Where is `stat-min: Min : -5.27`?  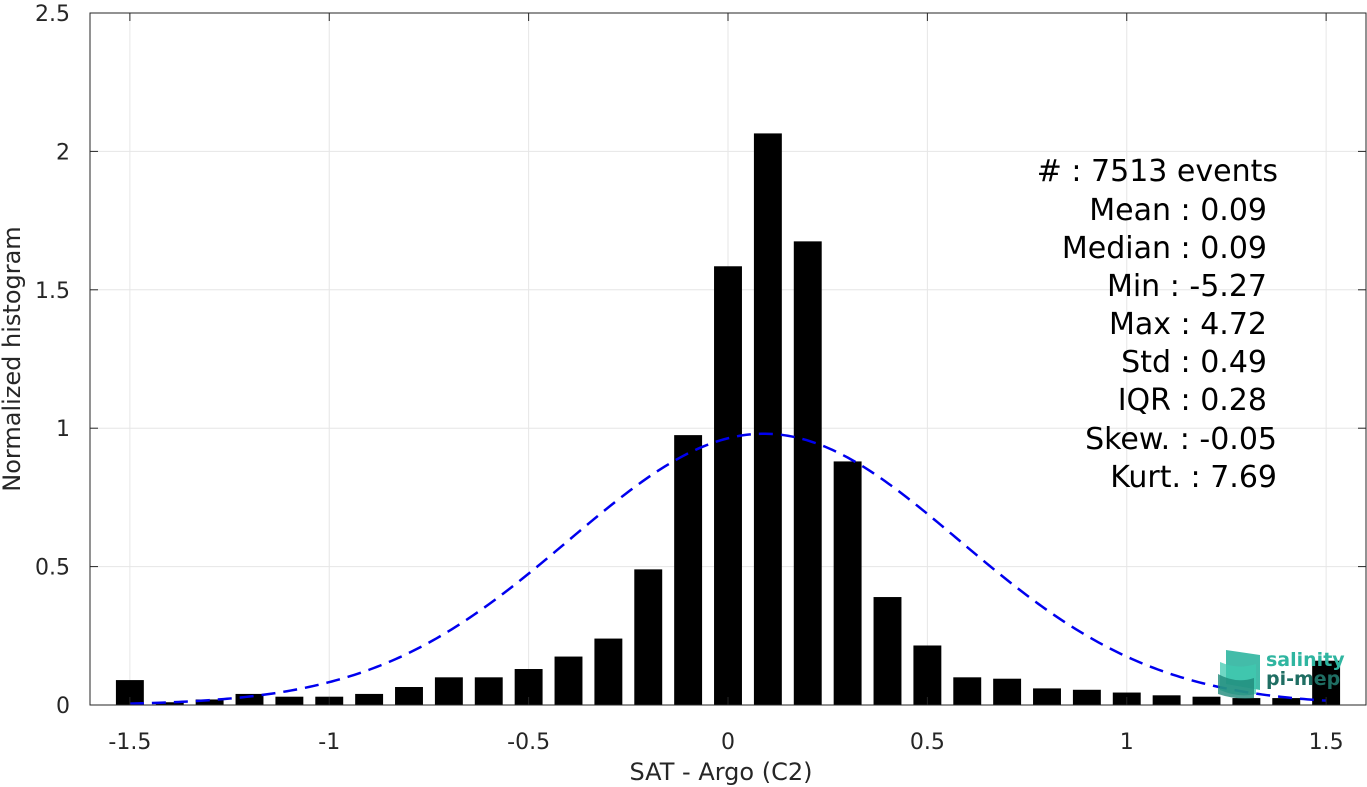 stat-min: Min : -5.27 is located at coordinates (1187, 286).